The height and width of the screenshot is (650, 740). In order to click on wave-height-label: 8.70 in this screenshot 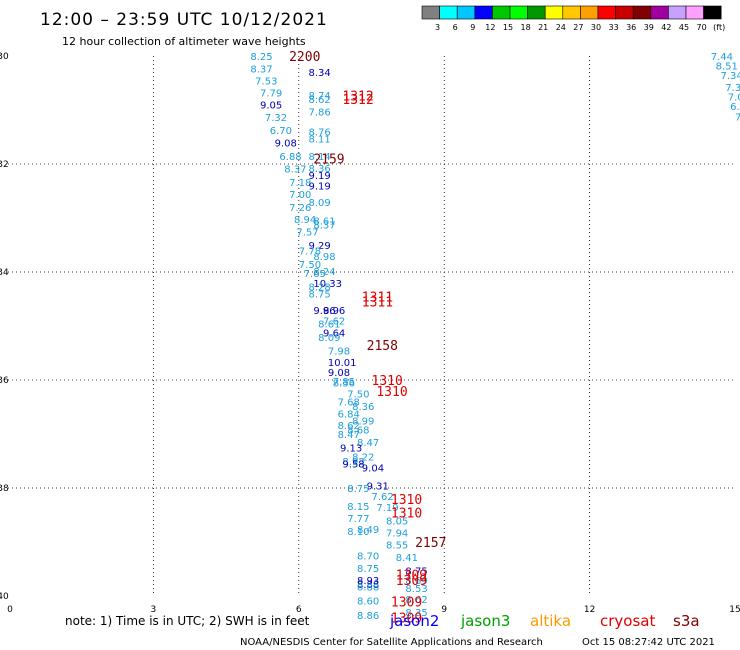, I will do `click(368, 557)`.